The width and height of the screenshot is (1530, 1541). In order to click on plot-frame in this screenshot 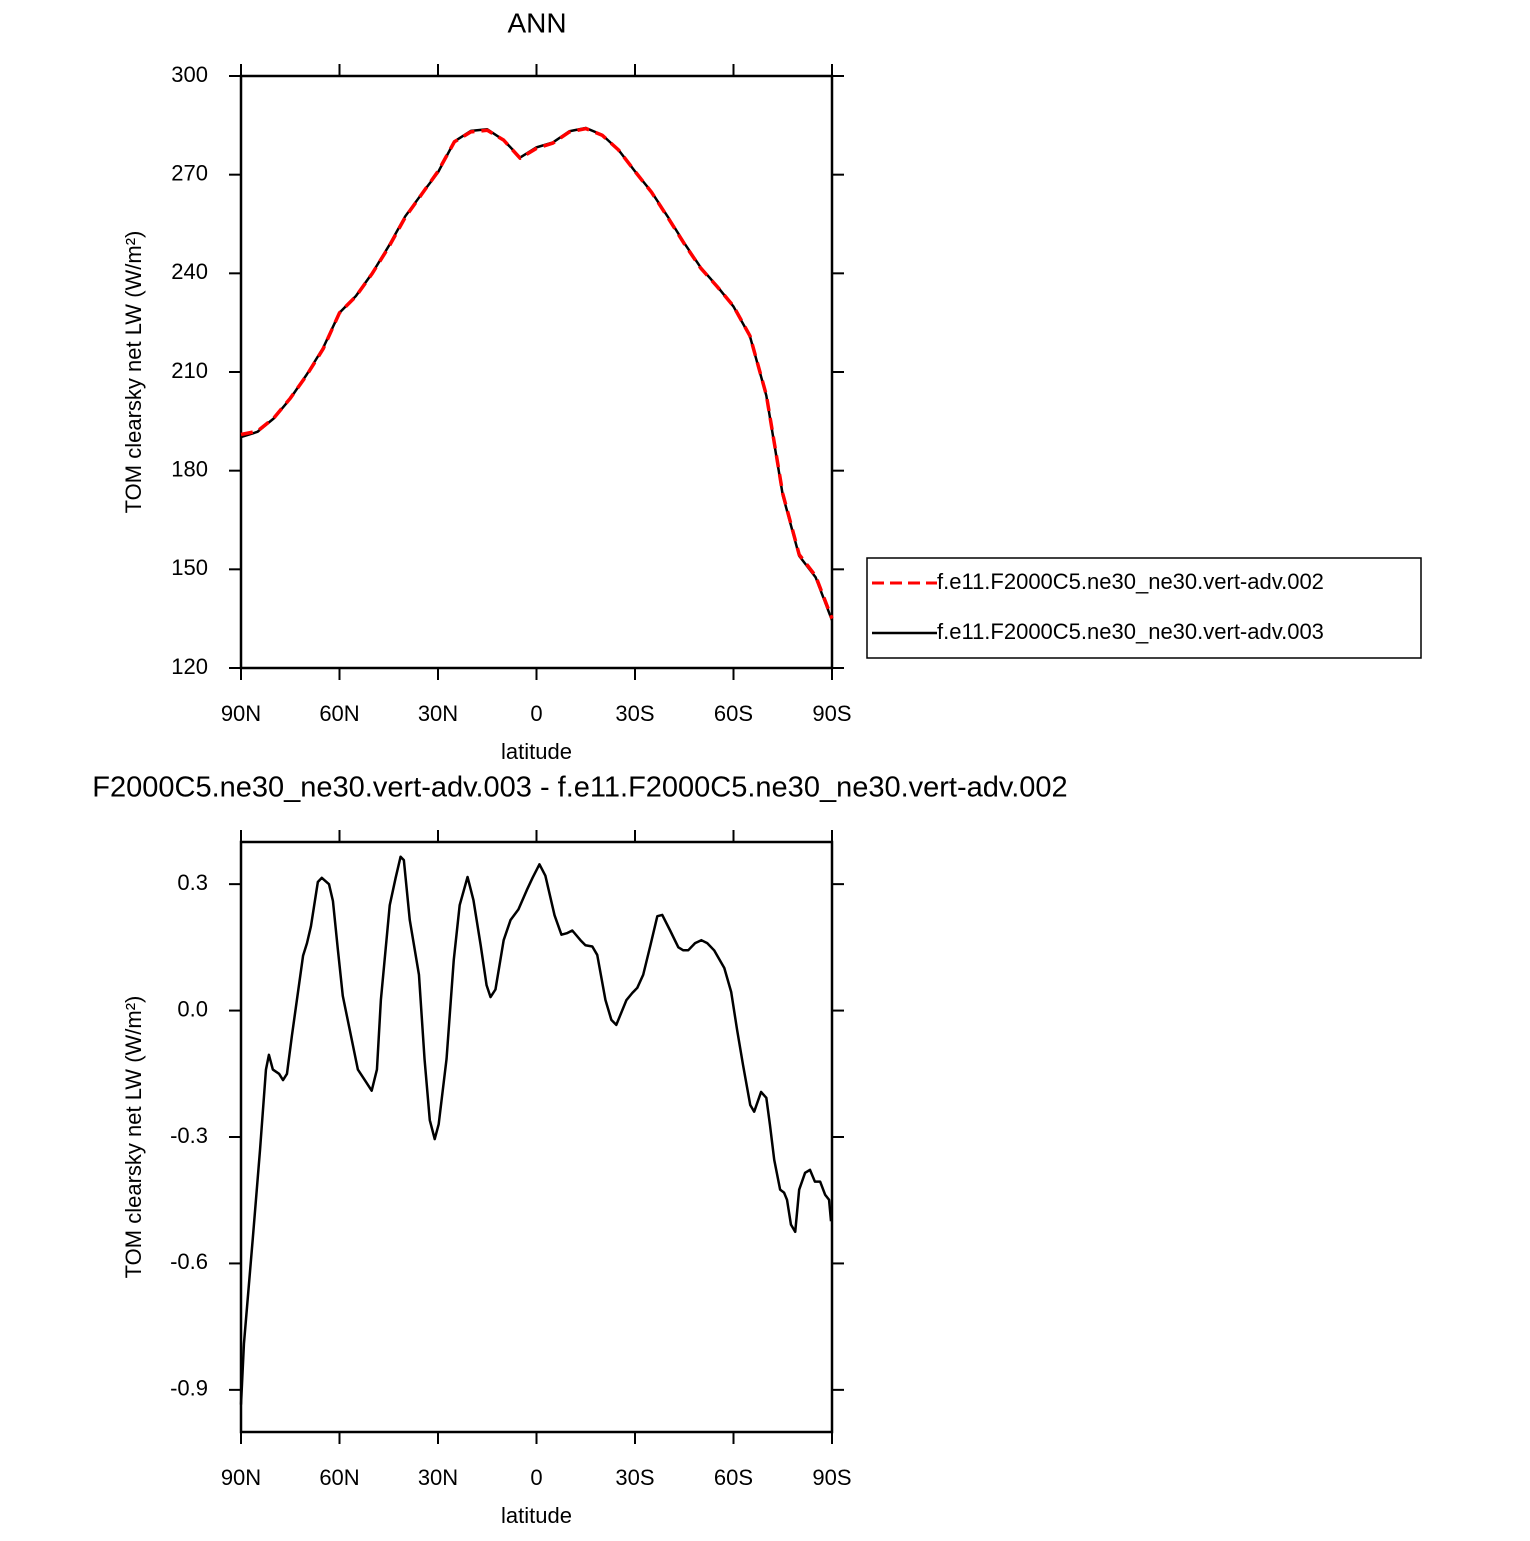, I will do `click(536, 1137)`.